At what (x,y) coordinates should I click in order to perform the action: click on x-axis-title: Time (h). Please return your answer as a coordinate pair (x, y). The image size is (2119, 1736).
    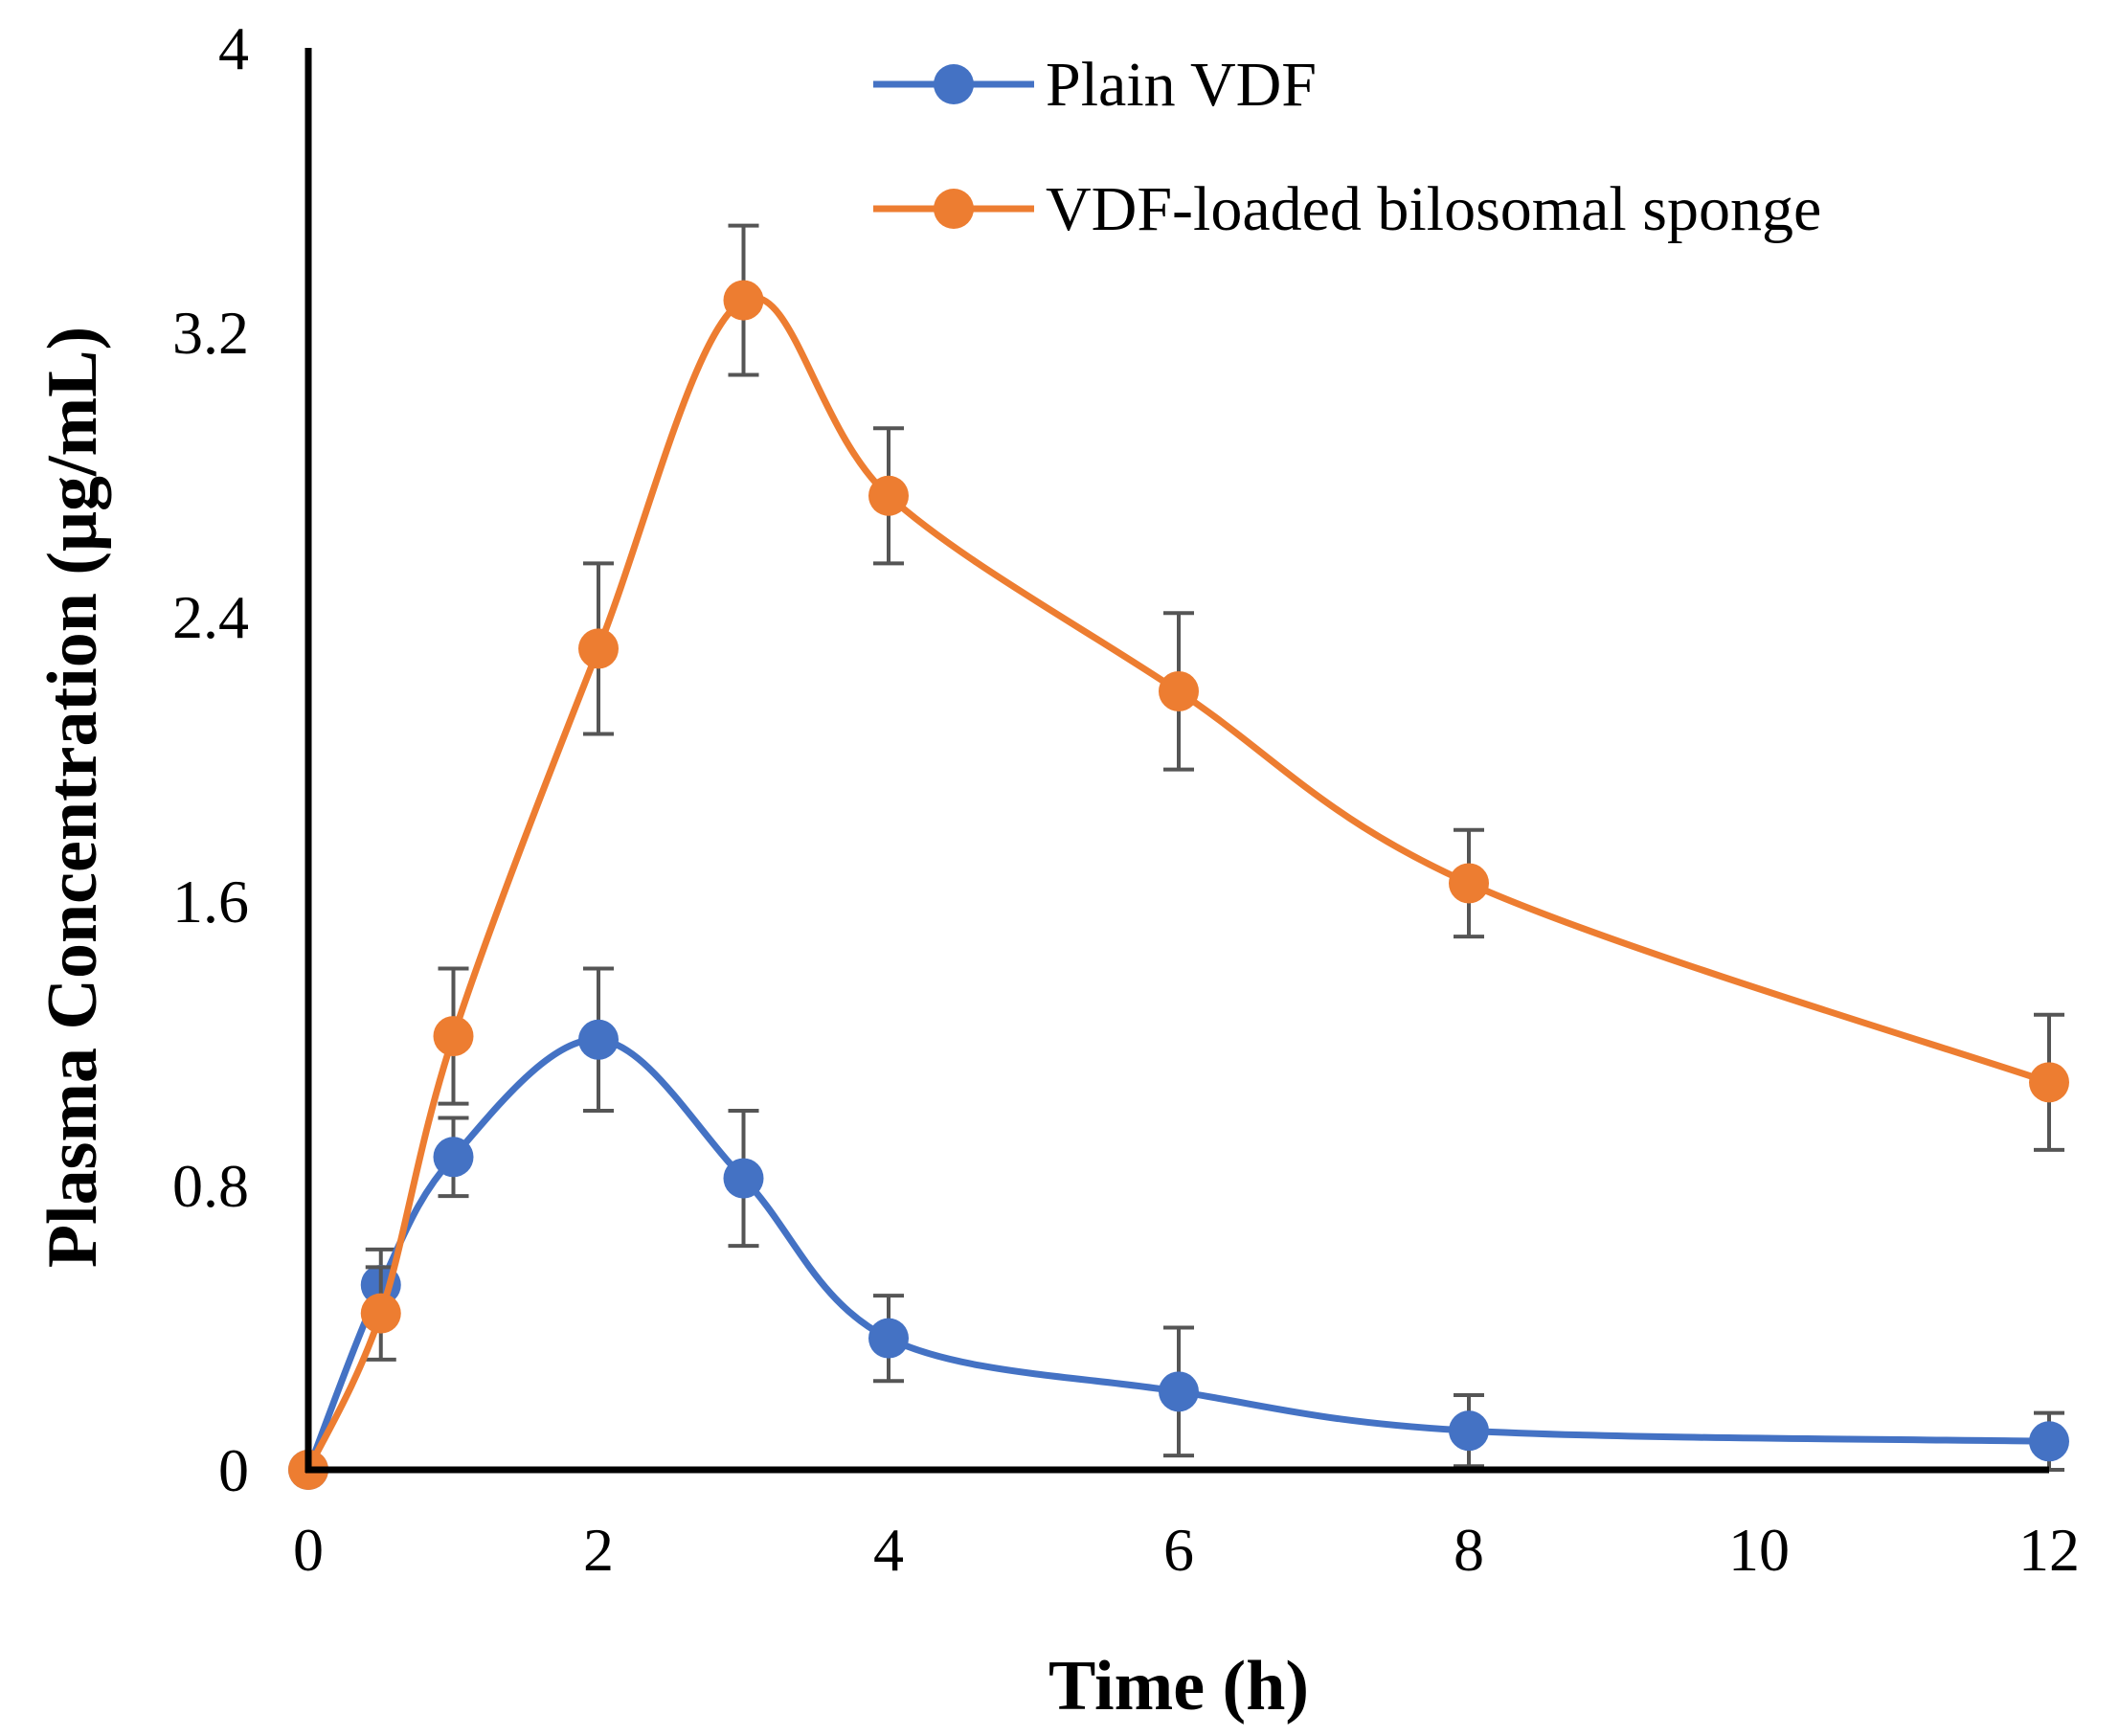
    Looking at the image, I should click on (1178, 1686).